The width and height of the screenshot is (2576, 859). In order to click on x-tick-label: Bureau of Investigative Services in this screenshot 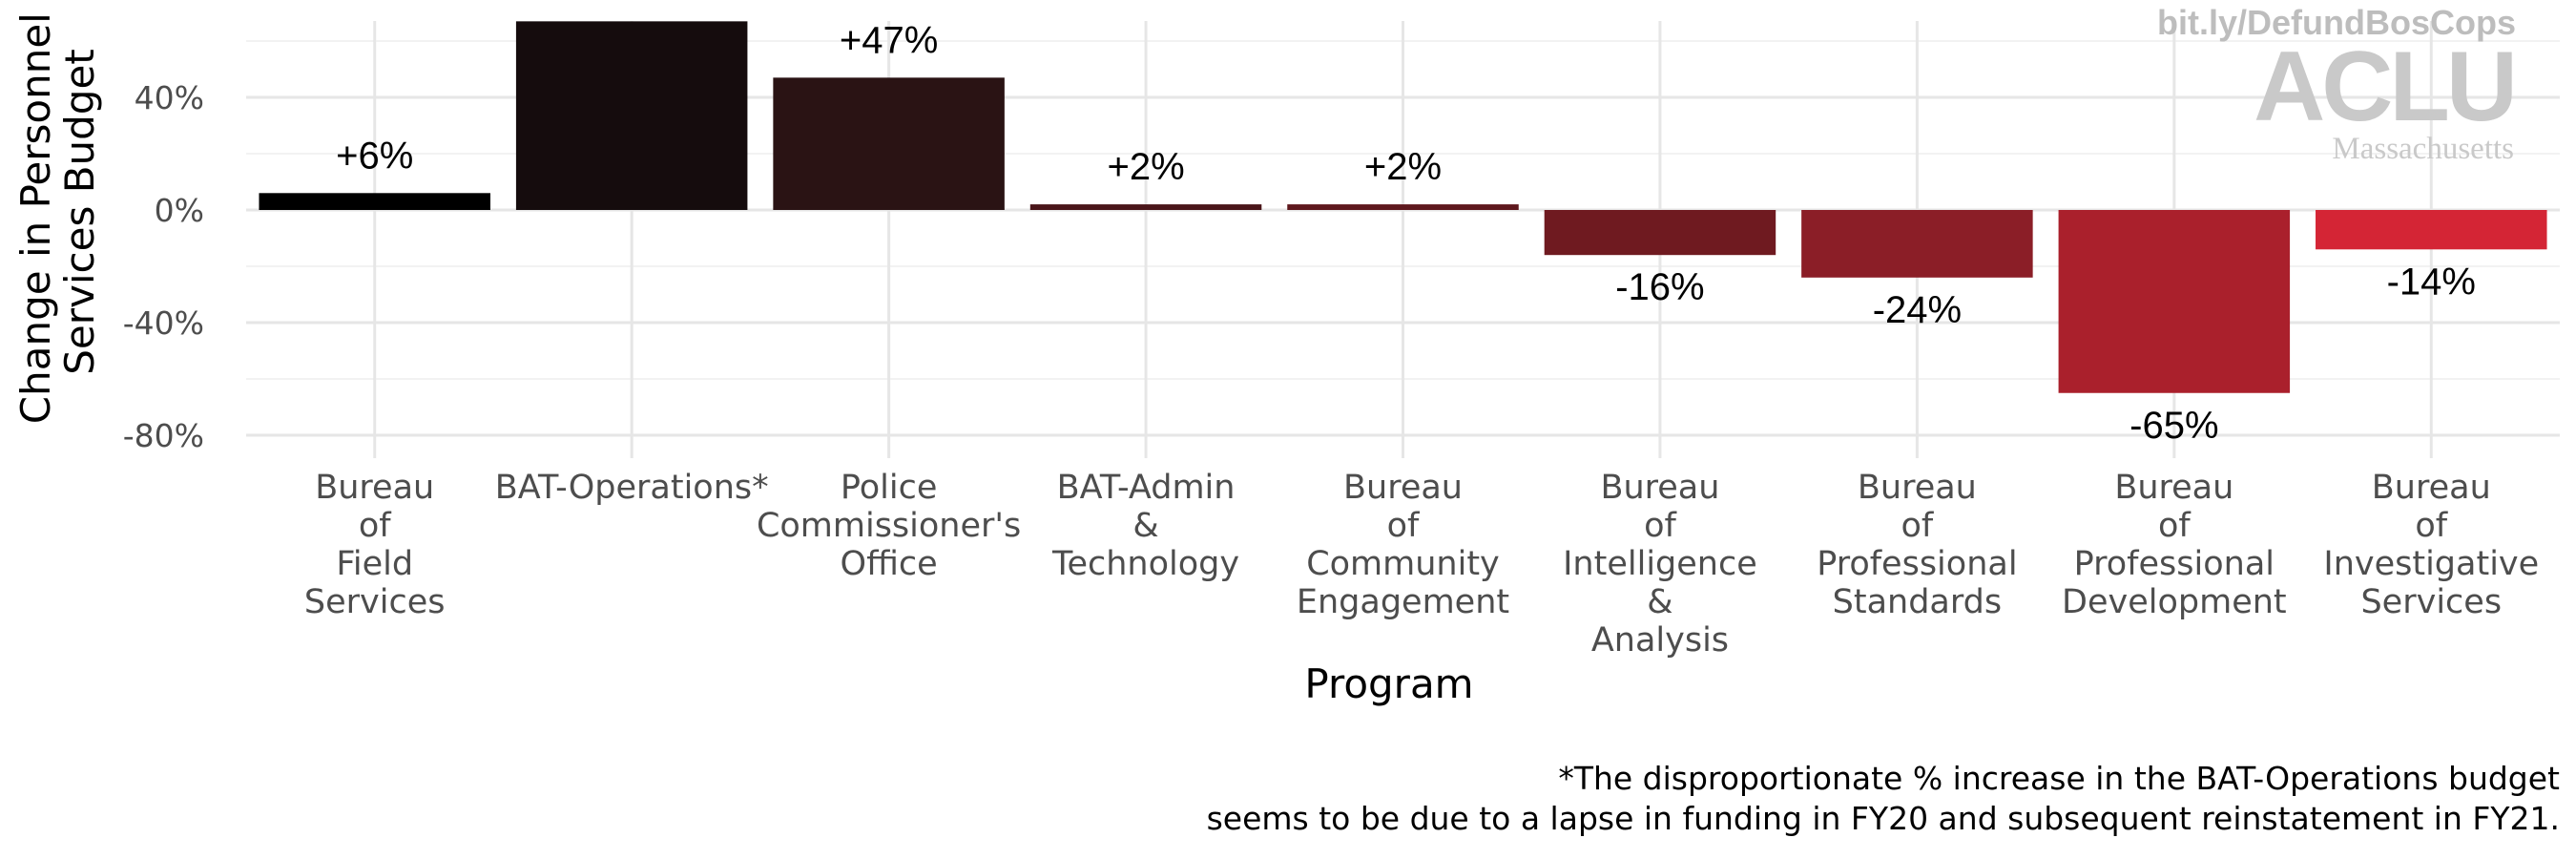, I will do `click(2431, 545)`.